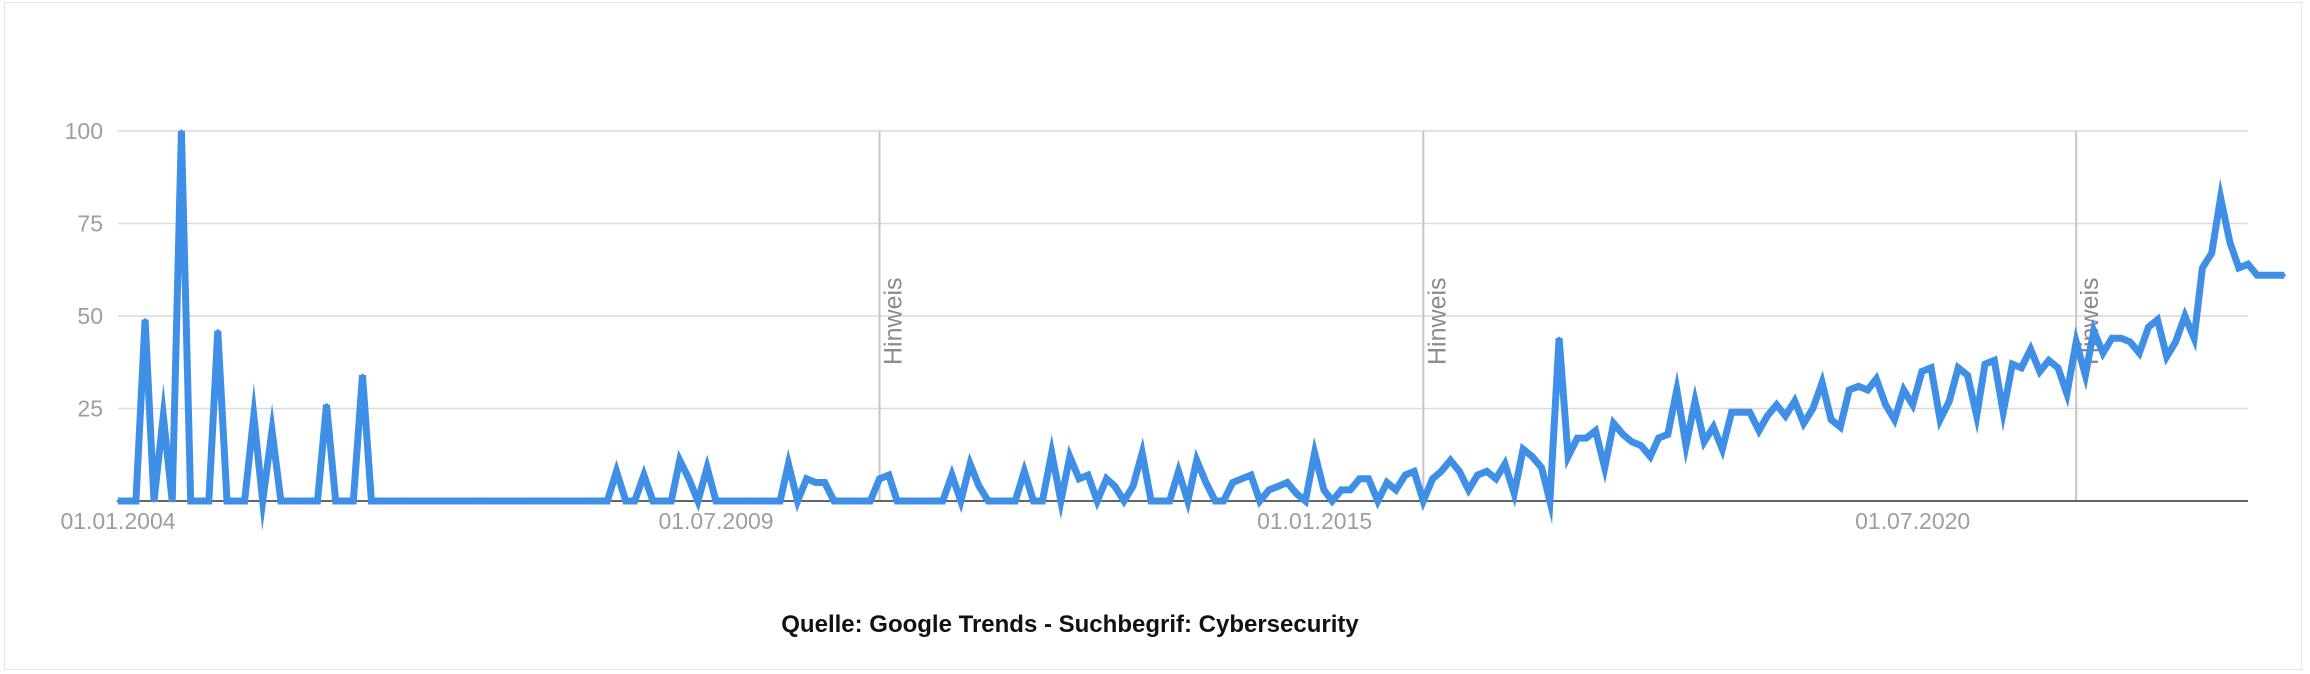  Describe the element at coordinates (117, 521) in the screenshot. I see `x-tick-label: 01.01.2004` at that location.